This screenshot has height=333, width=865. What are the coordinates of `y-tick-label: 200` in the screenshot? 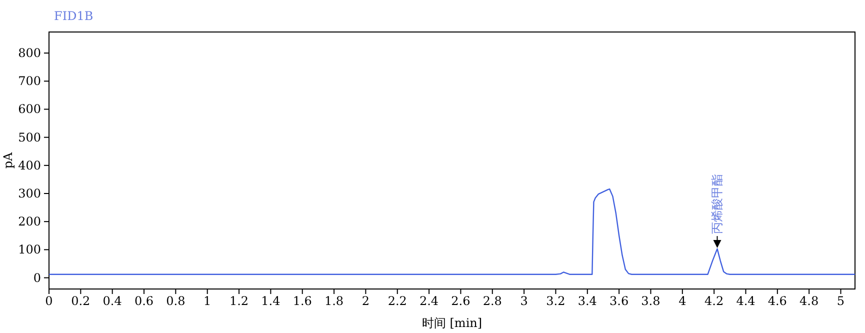 It's located at (29, 221).